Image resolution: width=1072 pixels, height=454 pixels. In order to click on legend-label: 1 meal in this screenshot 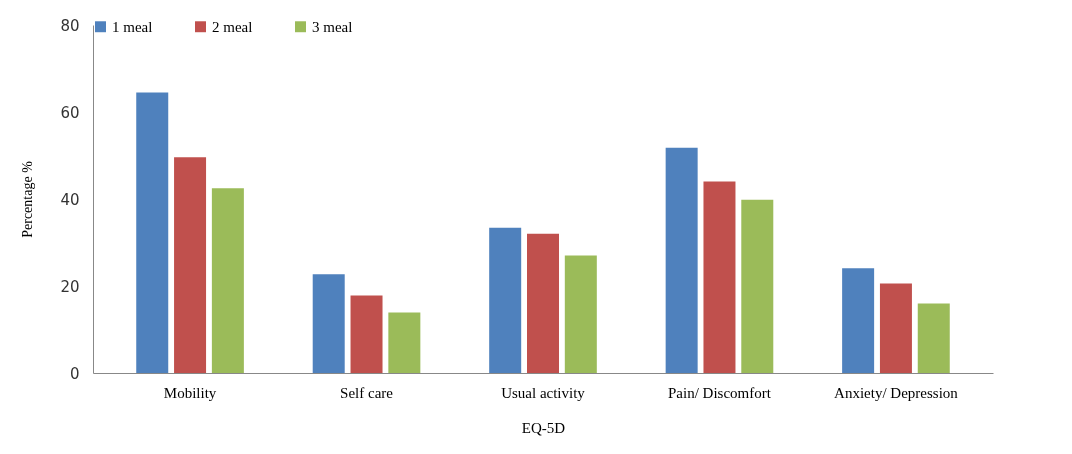, I will do `click(132, 26)`.